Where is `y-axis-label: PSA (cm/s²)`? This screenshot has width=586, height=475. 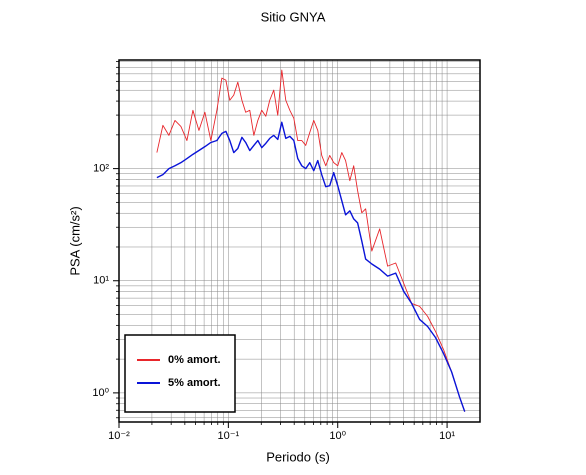 y-axis-label: PSA (cm/s²) is located at coordinates (74, 240).